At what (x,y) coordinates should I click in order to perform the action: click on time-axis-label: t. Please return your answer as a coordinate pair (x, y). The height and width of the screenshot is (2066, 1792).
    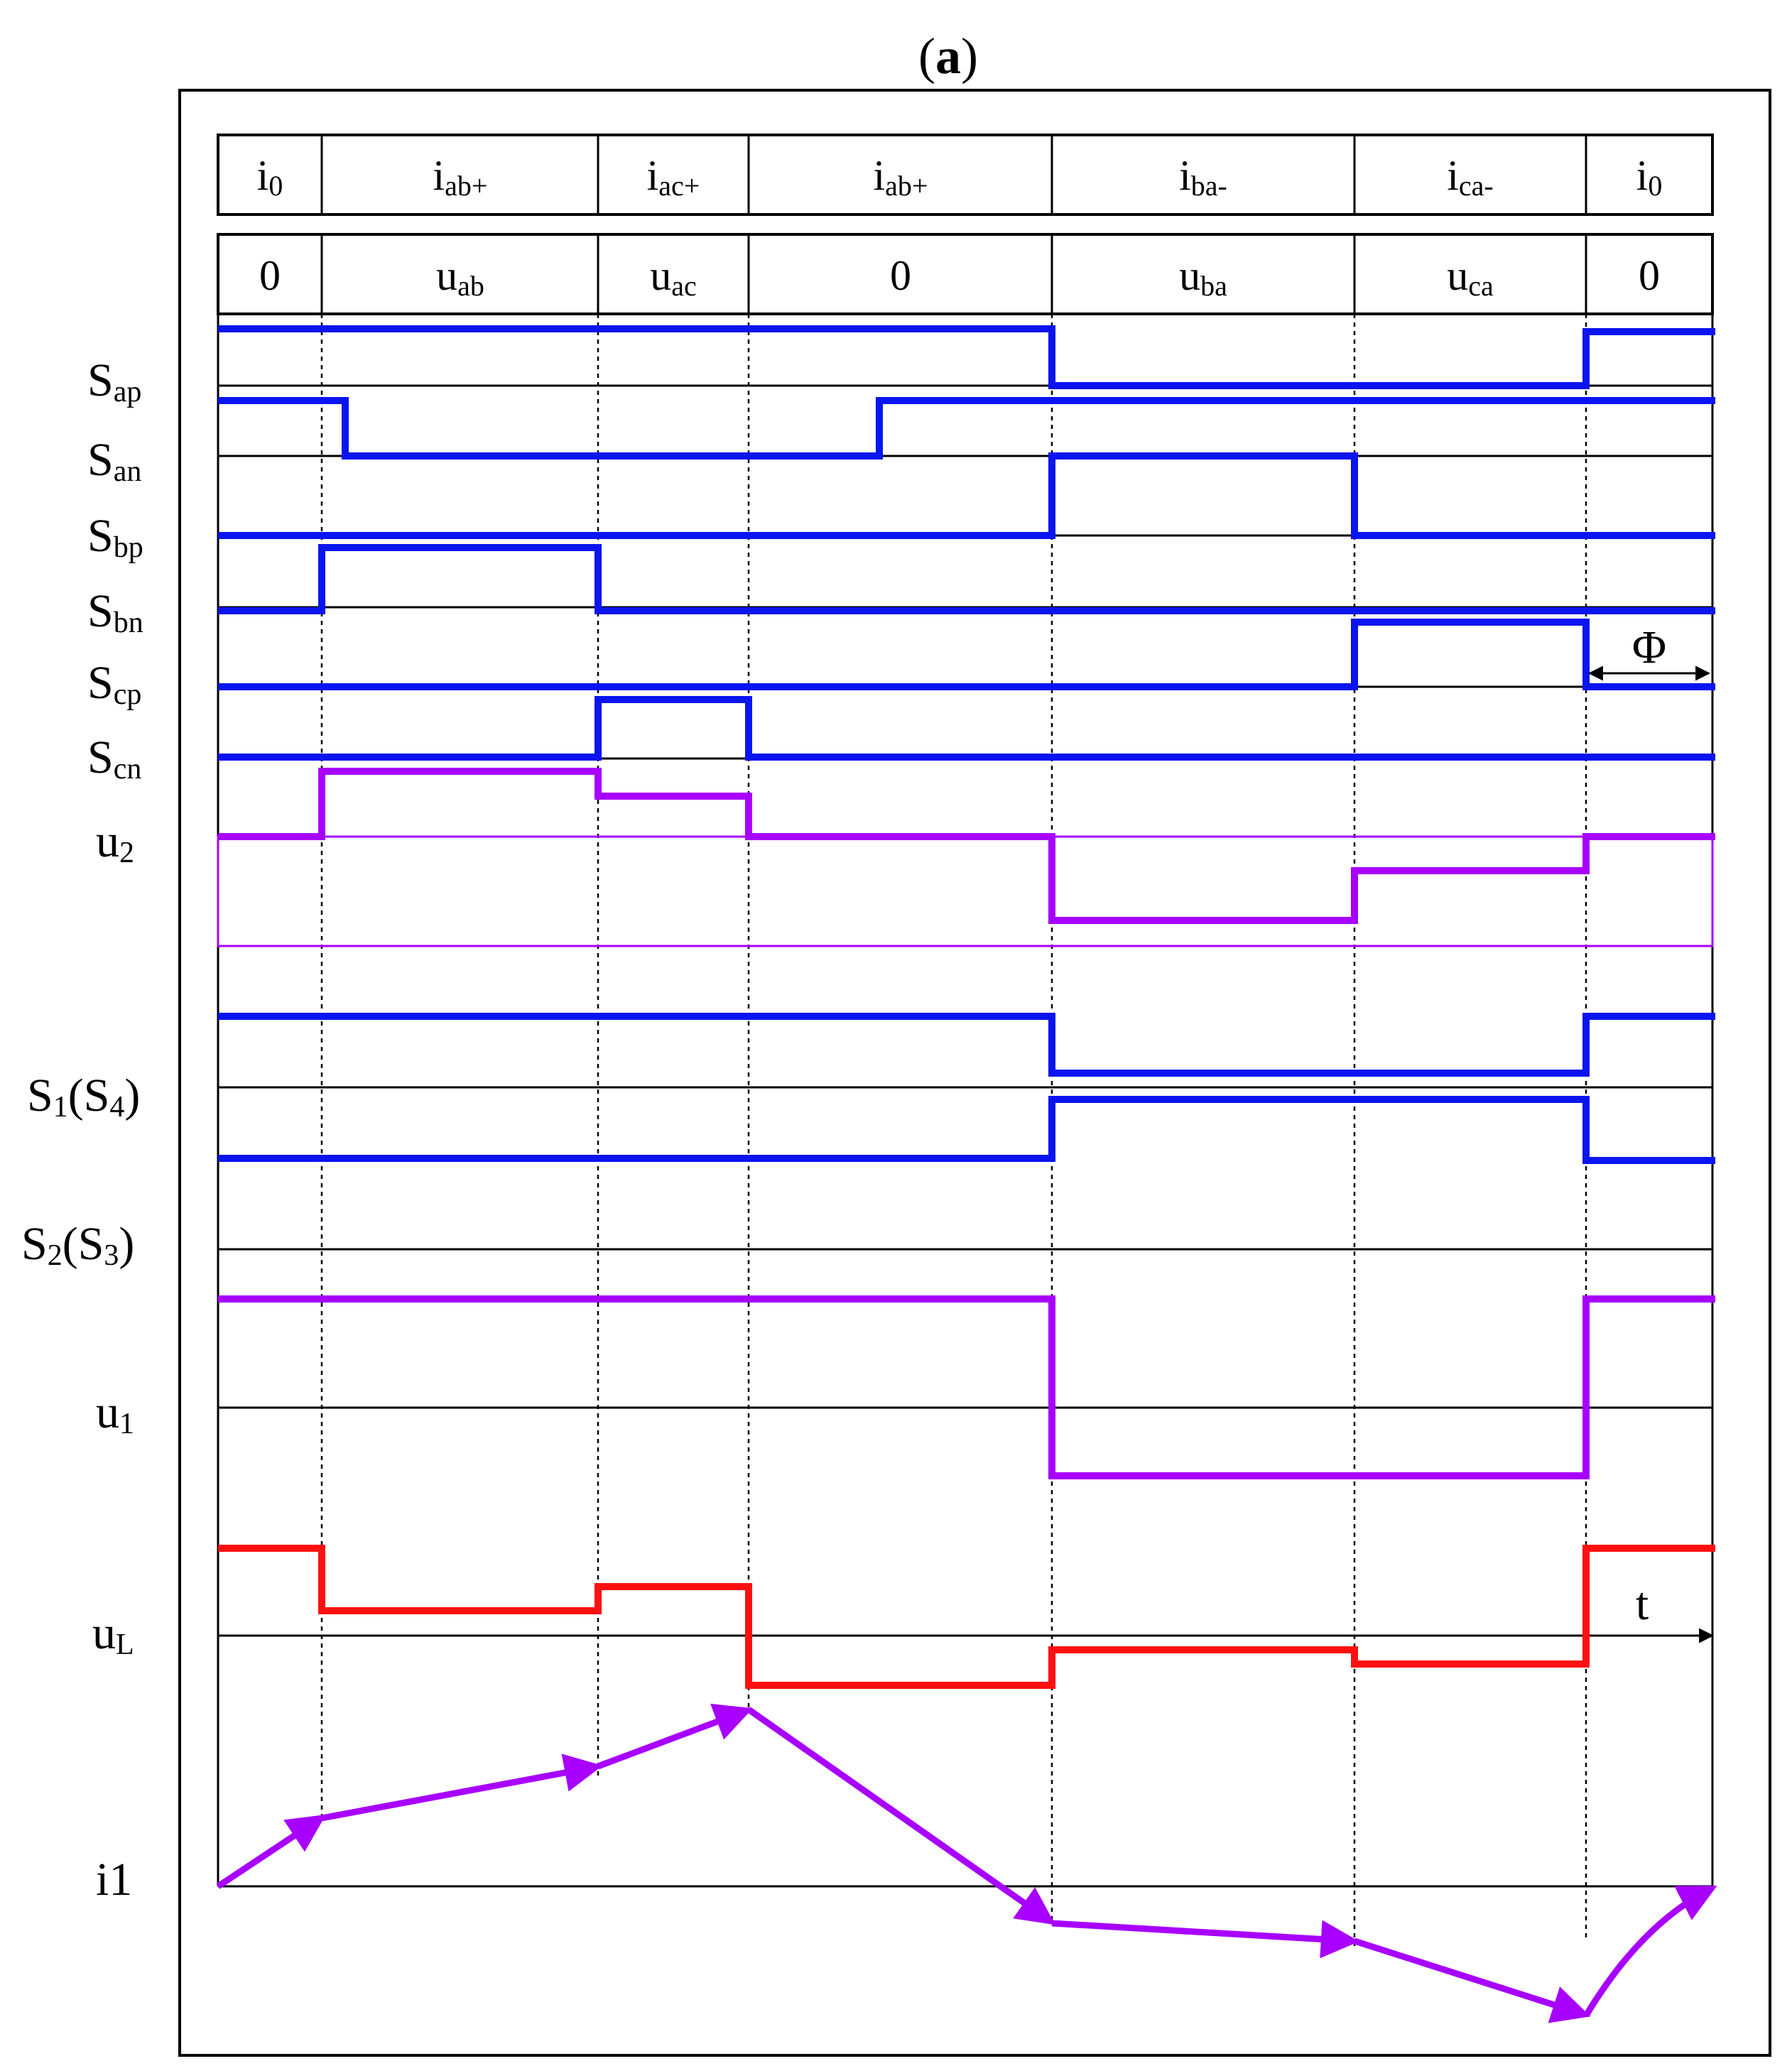
    Looking at the image, I should click on (1643, 1604).